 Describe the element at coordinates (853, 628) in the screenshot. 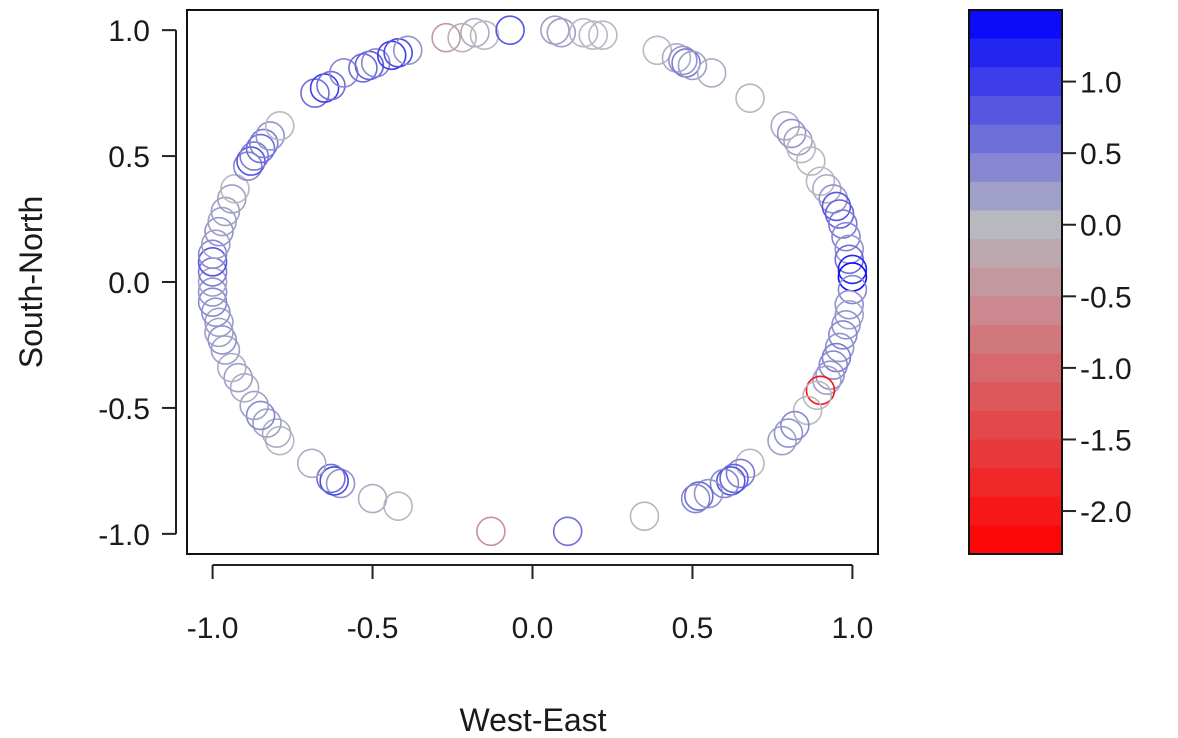

I see `x-tick-label: 1.0` at that location.